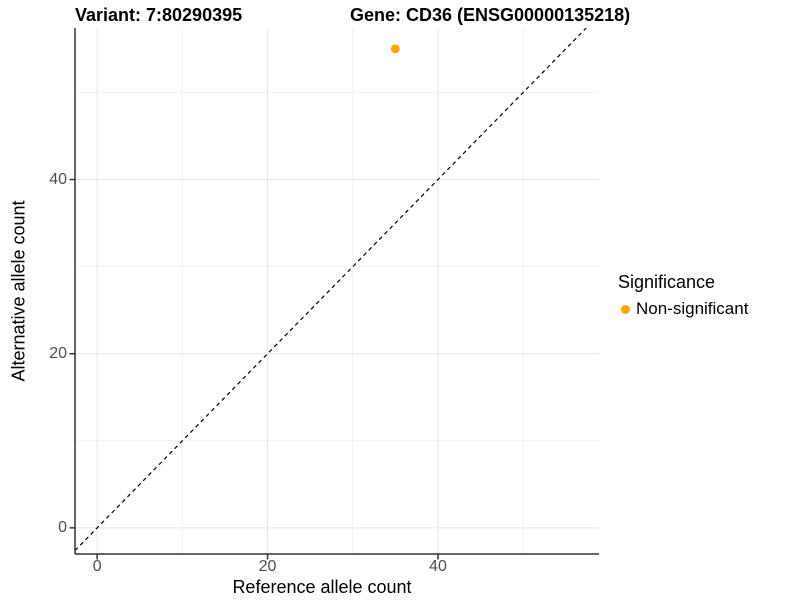 This screenshot has width=800, height=600. What do you see at coordinates (58, 179) in the screenshot?
I see `y-tick-label: 40` at bounding box center [58, 179].